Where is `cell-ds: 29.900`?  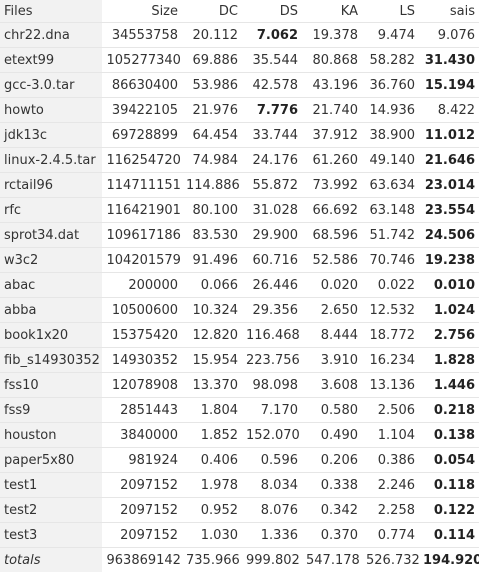
cell-ds: 29.900 is located at coordinates (272, 235).